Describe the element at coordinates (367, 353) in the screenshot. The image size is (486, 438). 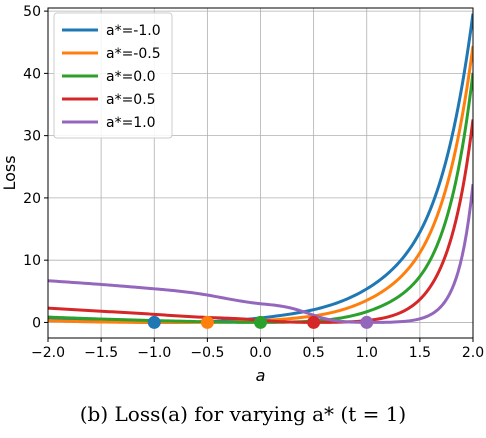
I see `x-tick-label: 1.0` at that location.